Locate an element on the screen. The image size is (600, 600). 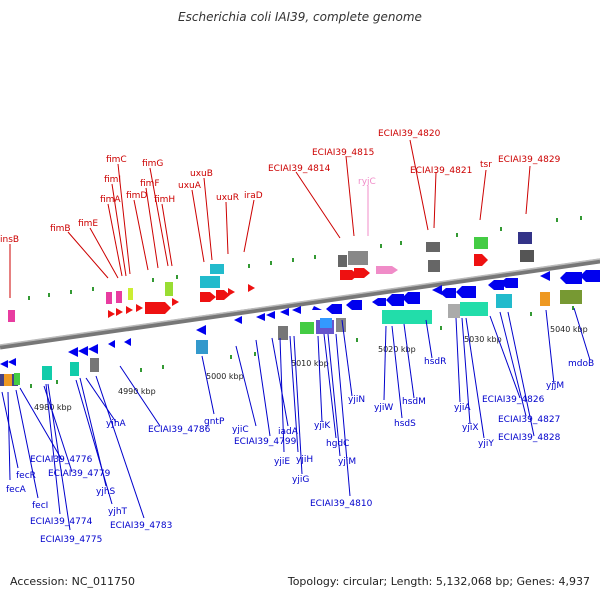
kbp-label: 5040 kbp is located at coordinates (569, 329).